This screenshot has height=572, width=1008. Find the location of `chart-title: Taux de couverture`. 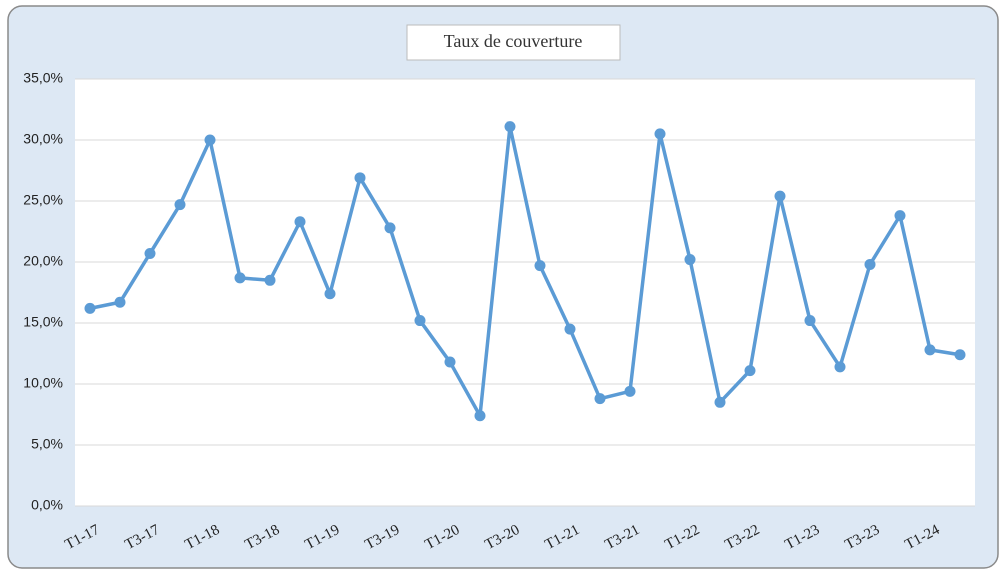

chart-title: Taux de couverture is located at coordinates (513, 41).